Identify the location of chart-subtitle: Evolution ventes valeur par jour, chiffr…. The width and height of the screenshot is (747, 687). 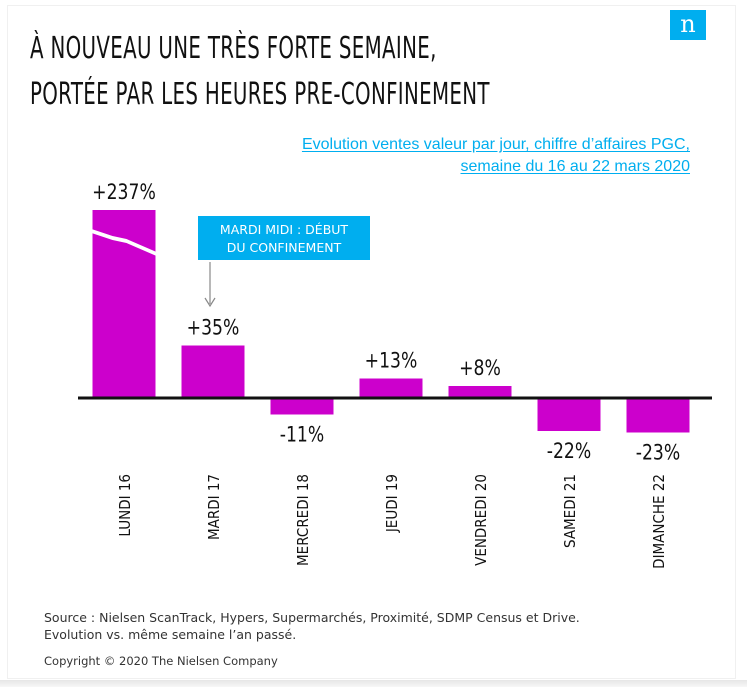
(440, 156).